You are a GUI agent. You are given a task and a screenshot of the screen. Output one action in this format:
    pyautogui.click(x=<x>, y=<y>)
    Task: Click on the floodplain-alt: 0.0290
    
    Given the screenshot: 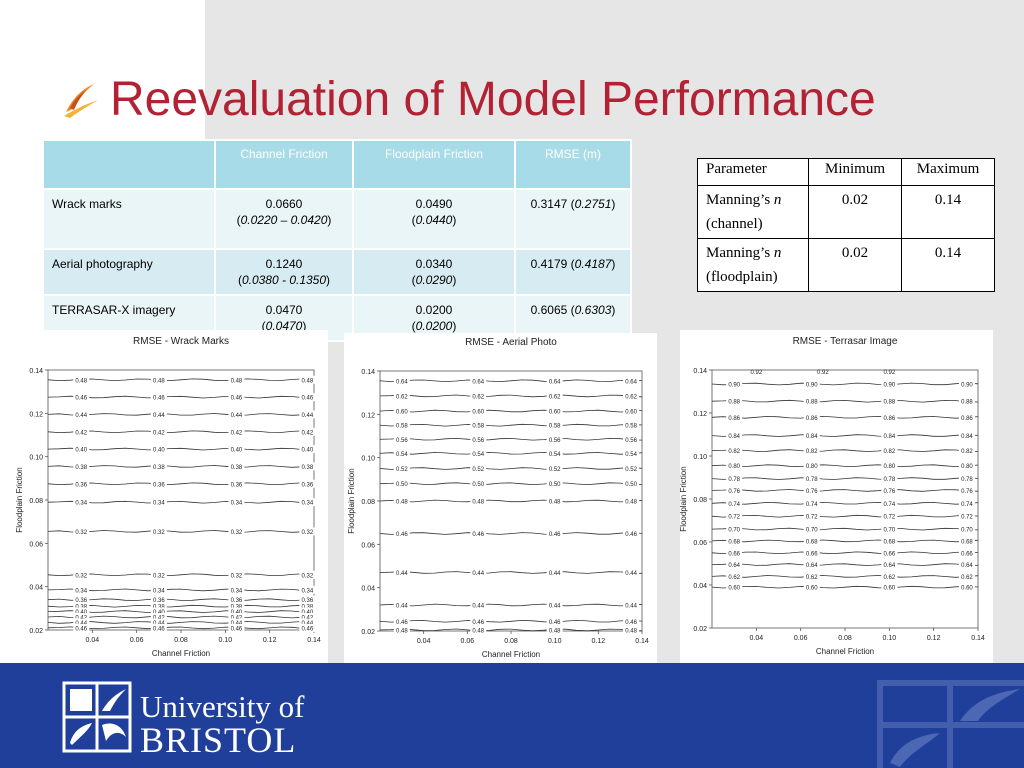 What is the action you would take?
    pyautogui.click(x=434, y=280)
    